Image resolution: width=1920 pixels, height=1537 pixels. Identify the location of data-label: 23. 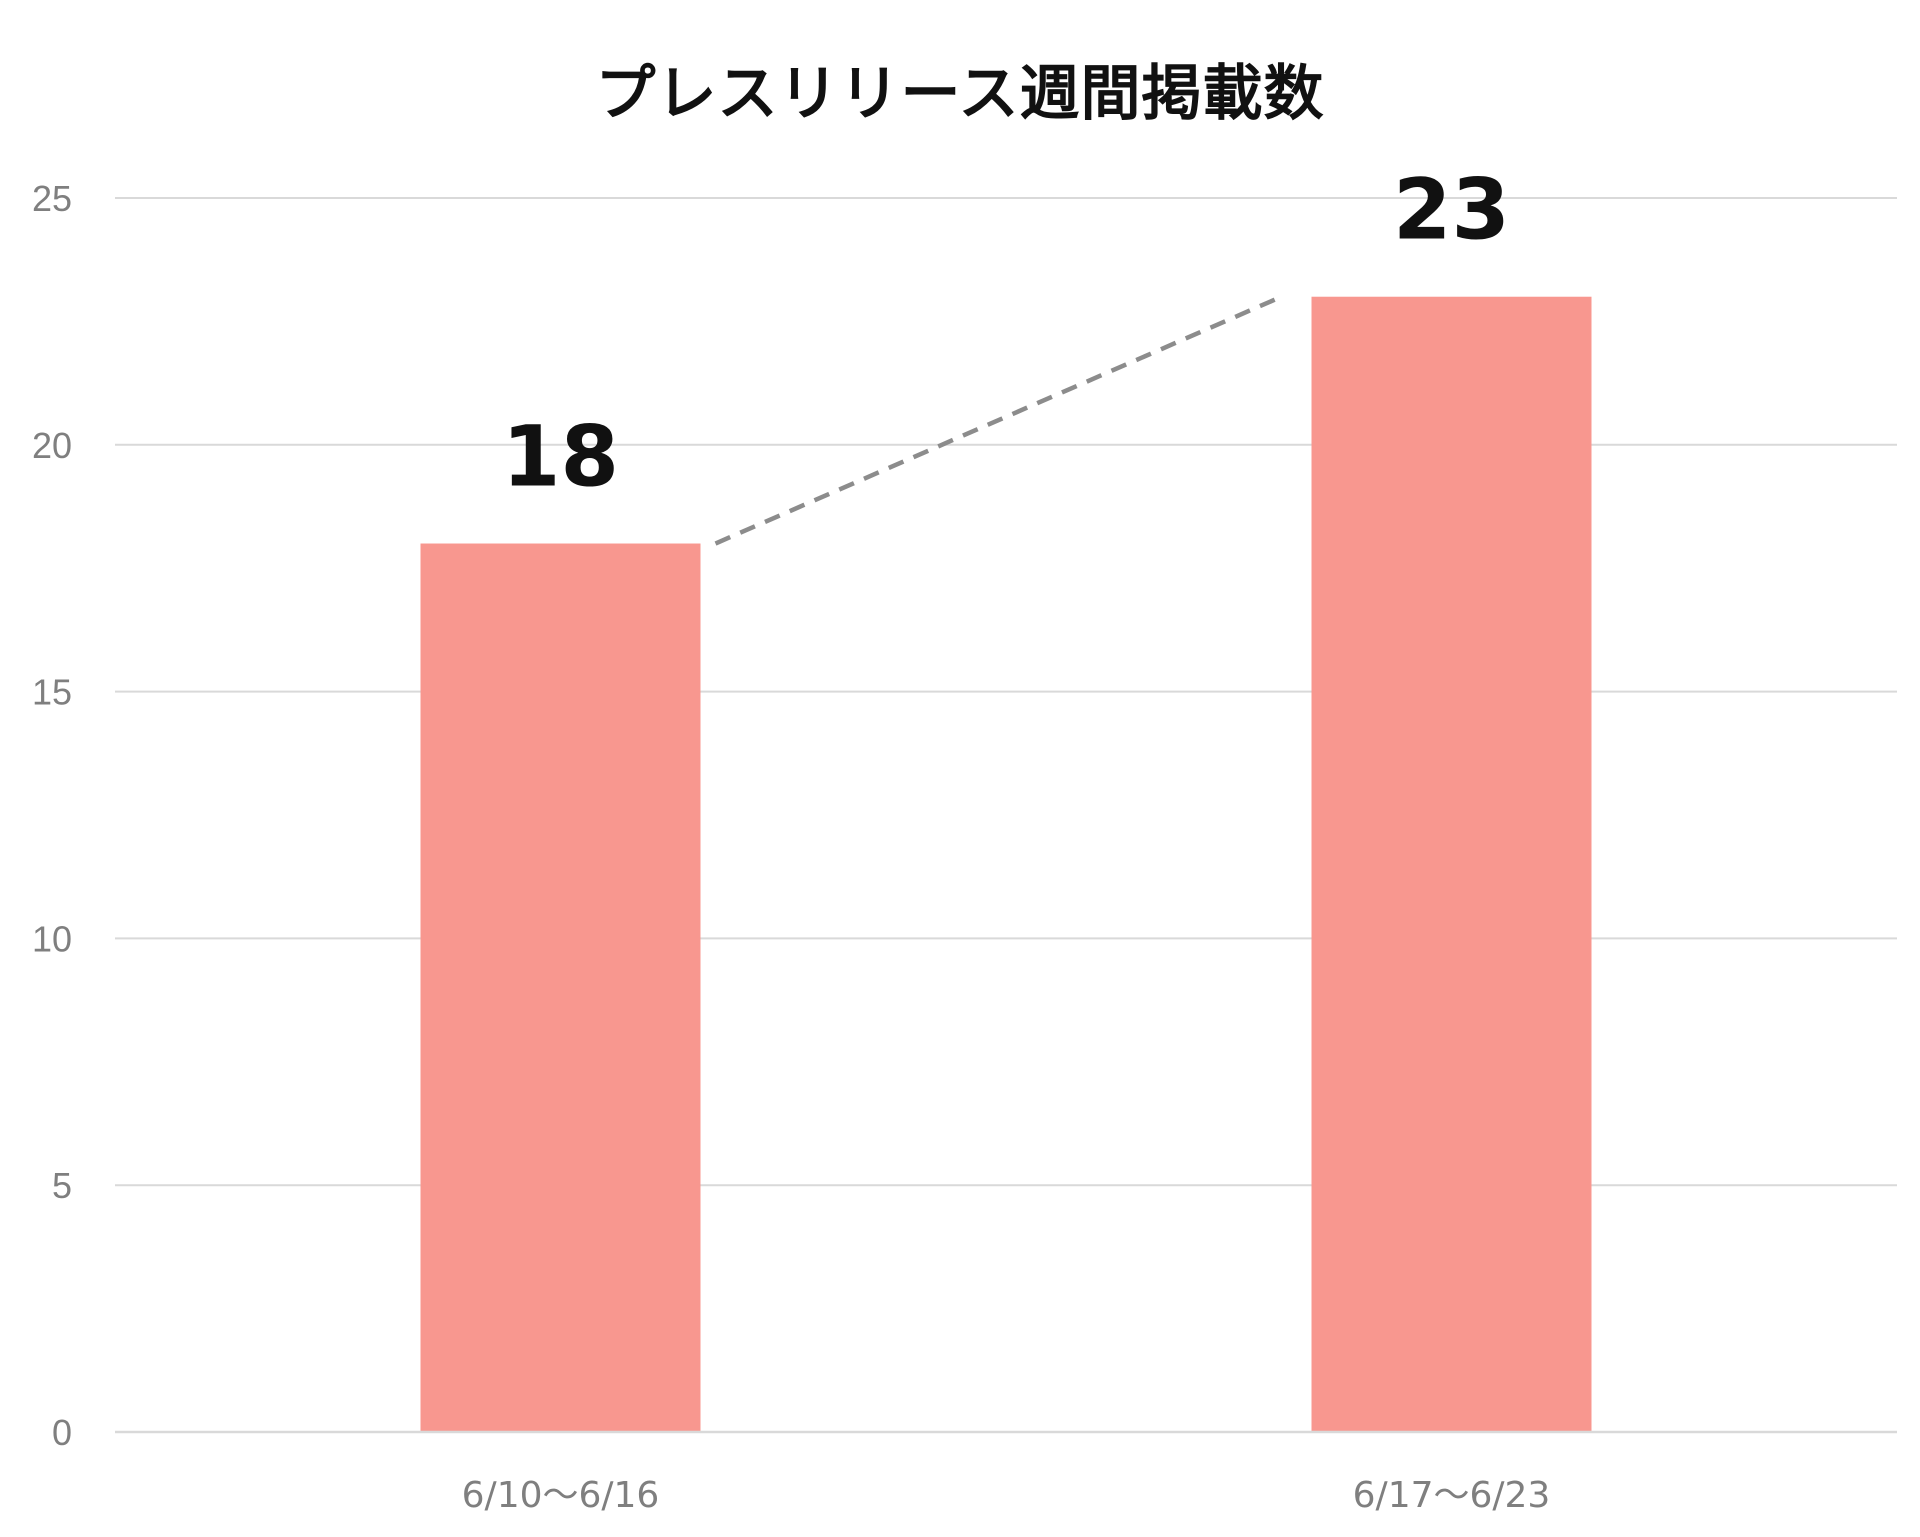
(1451, 210).